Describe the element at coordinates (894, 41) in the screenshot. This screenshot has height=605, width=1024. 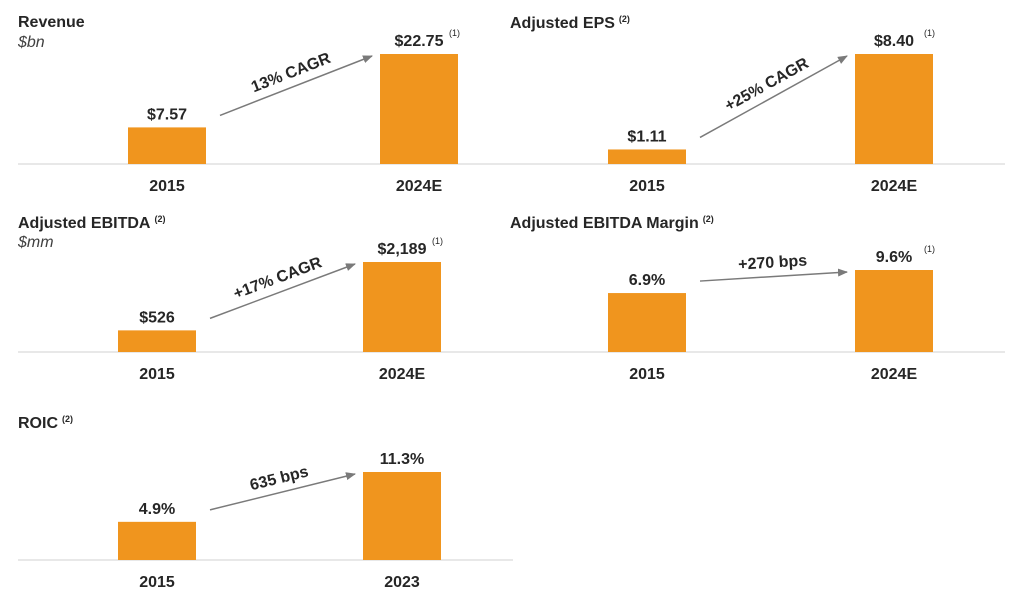
I see `data-label: $8.40` at that location.